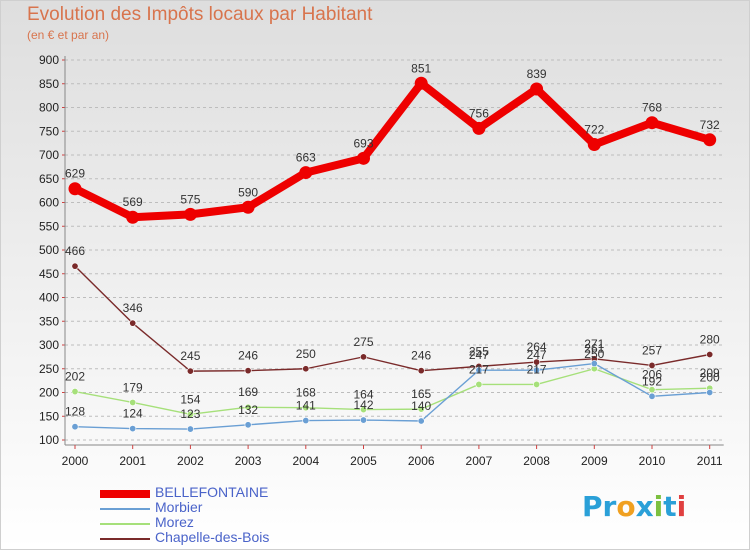 The width and height of the screenshot is (750, 550). I want to click on y-tick-label: 600, so click(49, 203).